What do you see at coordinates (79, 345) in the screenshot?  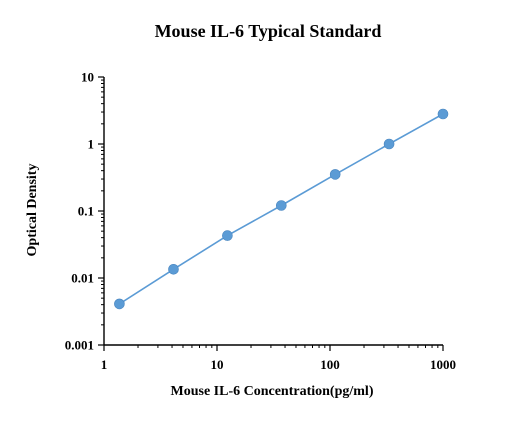 I see `y-tick-label: 0.001` at bounding box center [79, 345].